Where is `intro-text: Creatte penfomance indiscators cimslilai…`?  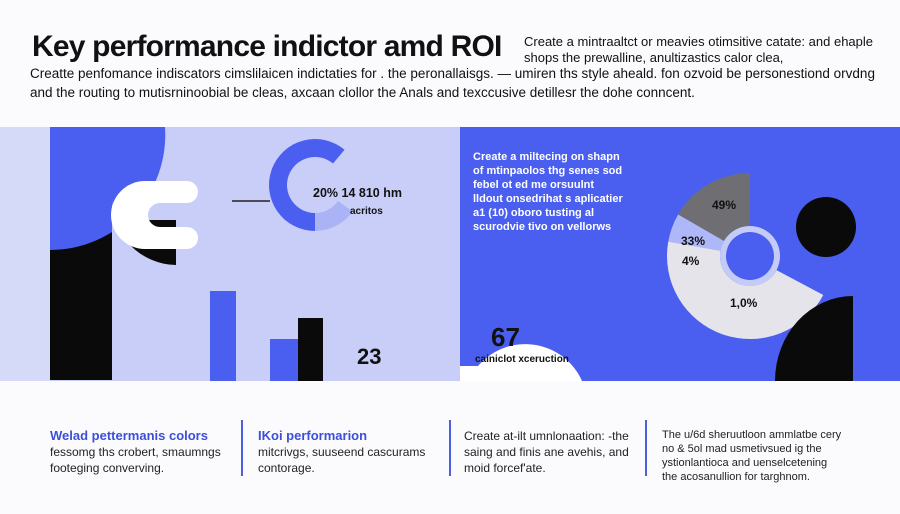
intro-text: Creatte penfomance indiscators cimslilai… is located at coordinates (452, 83).